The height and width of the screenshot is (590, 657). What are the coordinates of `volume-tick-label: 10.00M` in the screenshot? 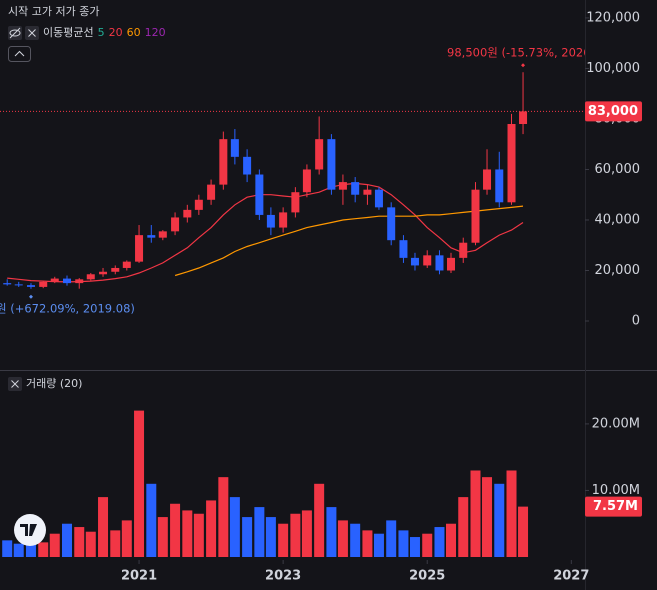 It's located at (616, 490).